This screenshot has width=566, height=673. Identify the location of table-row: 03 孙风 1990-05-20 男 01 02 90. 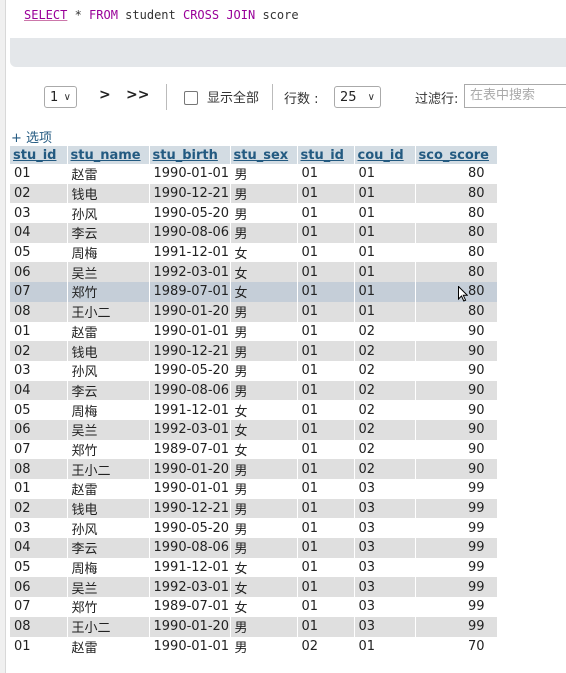
(254, 370).